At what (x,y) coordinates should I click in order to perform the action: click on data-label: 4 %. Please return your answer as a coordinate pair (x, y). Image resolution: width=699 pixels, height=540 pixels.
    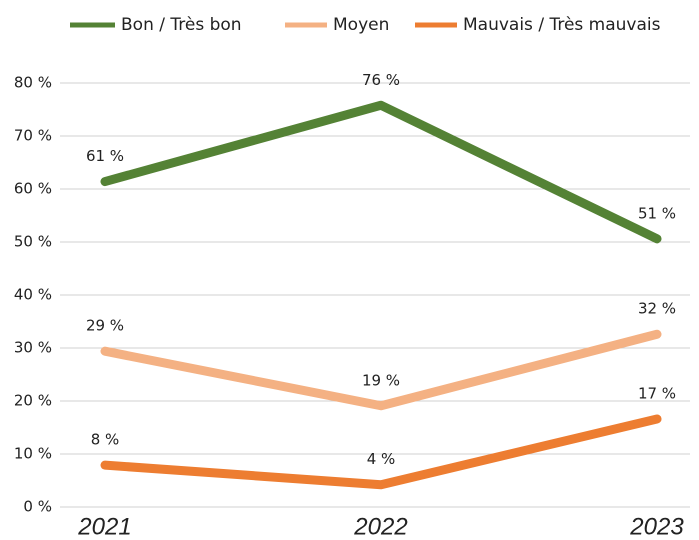
    Looking at the image, I should click on (381, 459).